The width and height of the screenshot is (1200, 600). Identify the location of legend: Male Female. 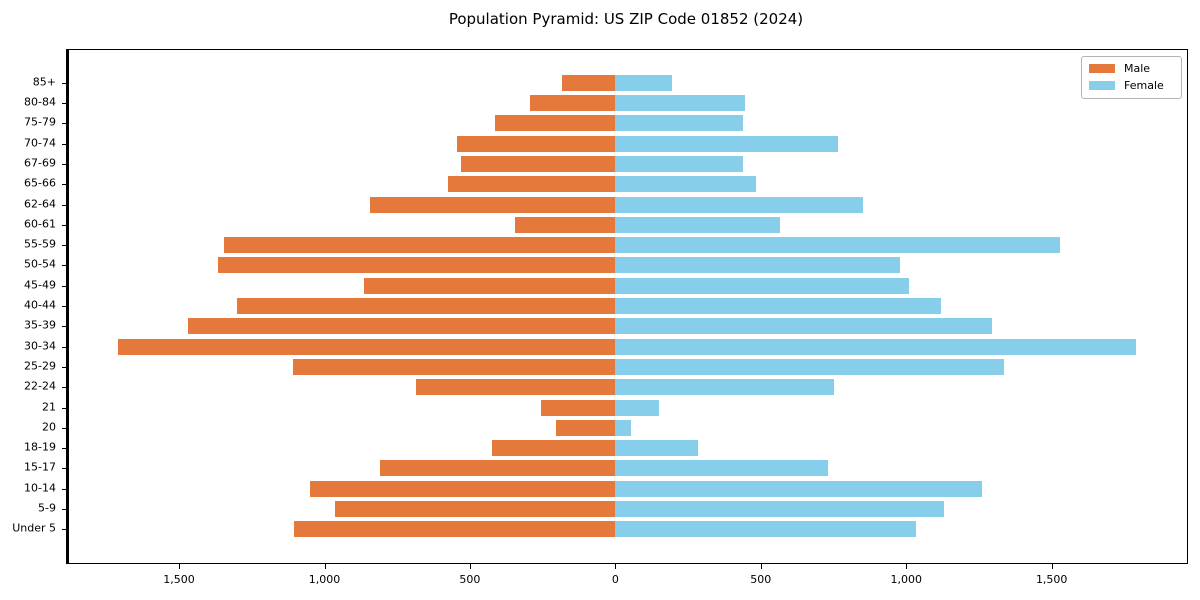
(1131, 77).